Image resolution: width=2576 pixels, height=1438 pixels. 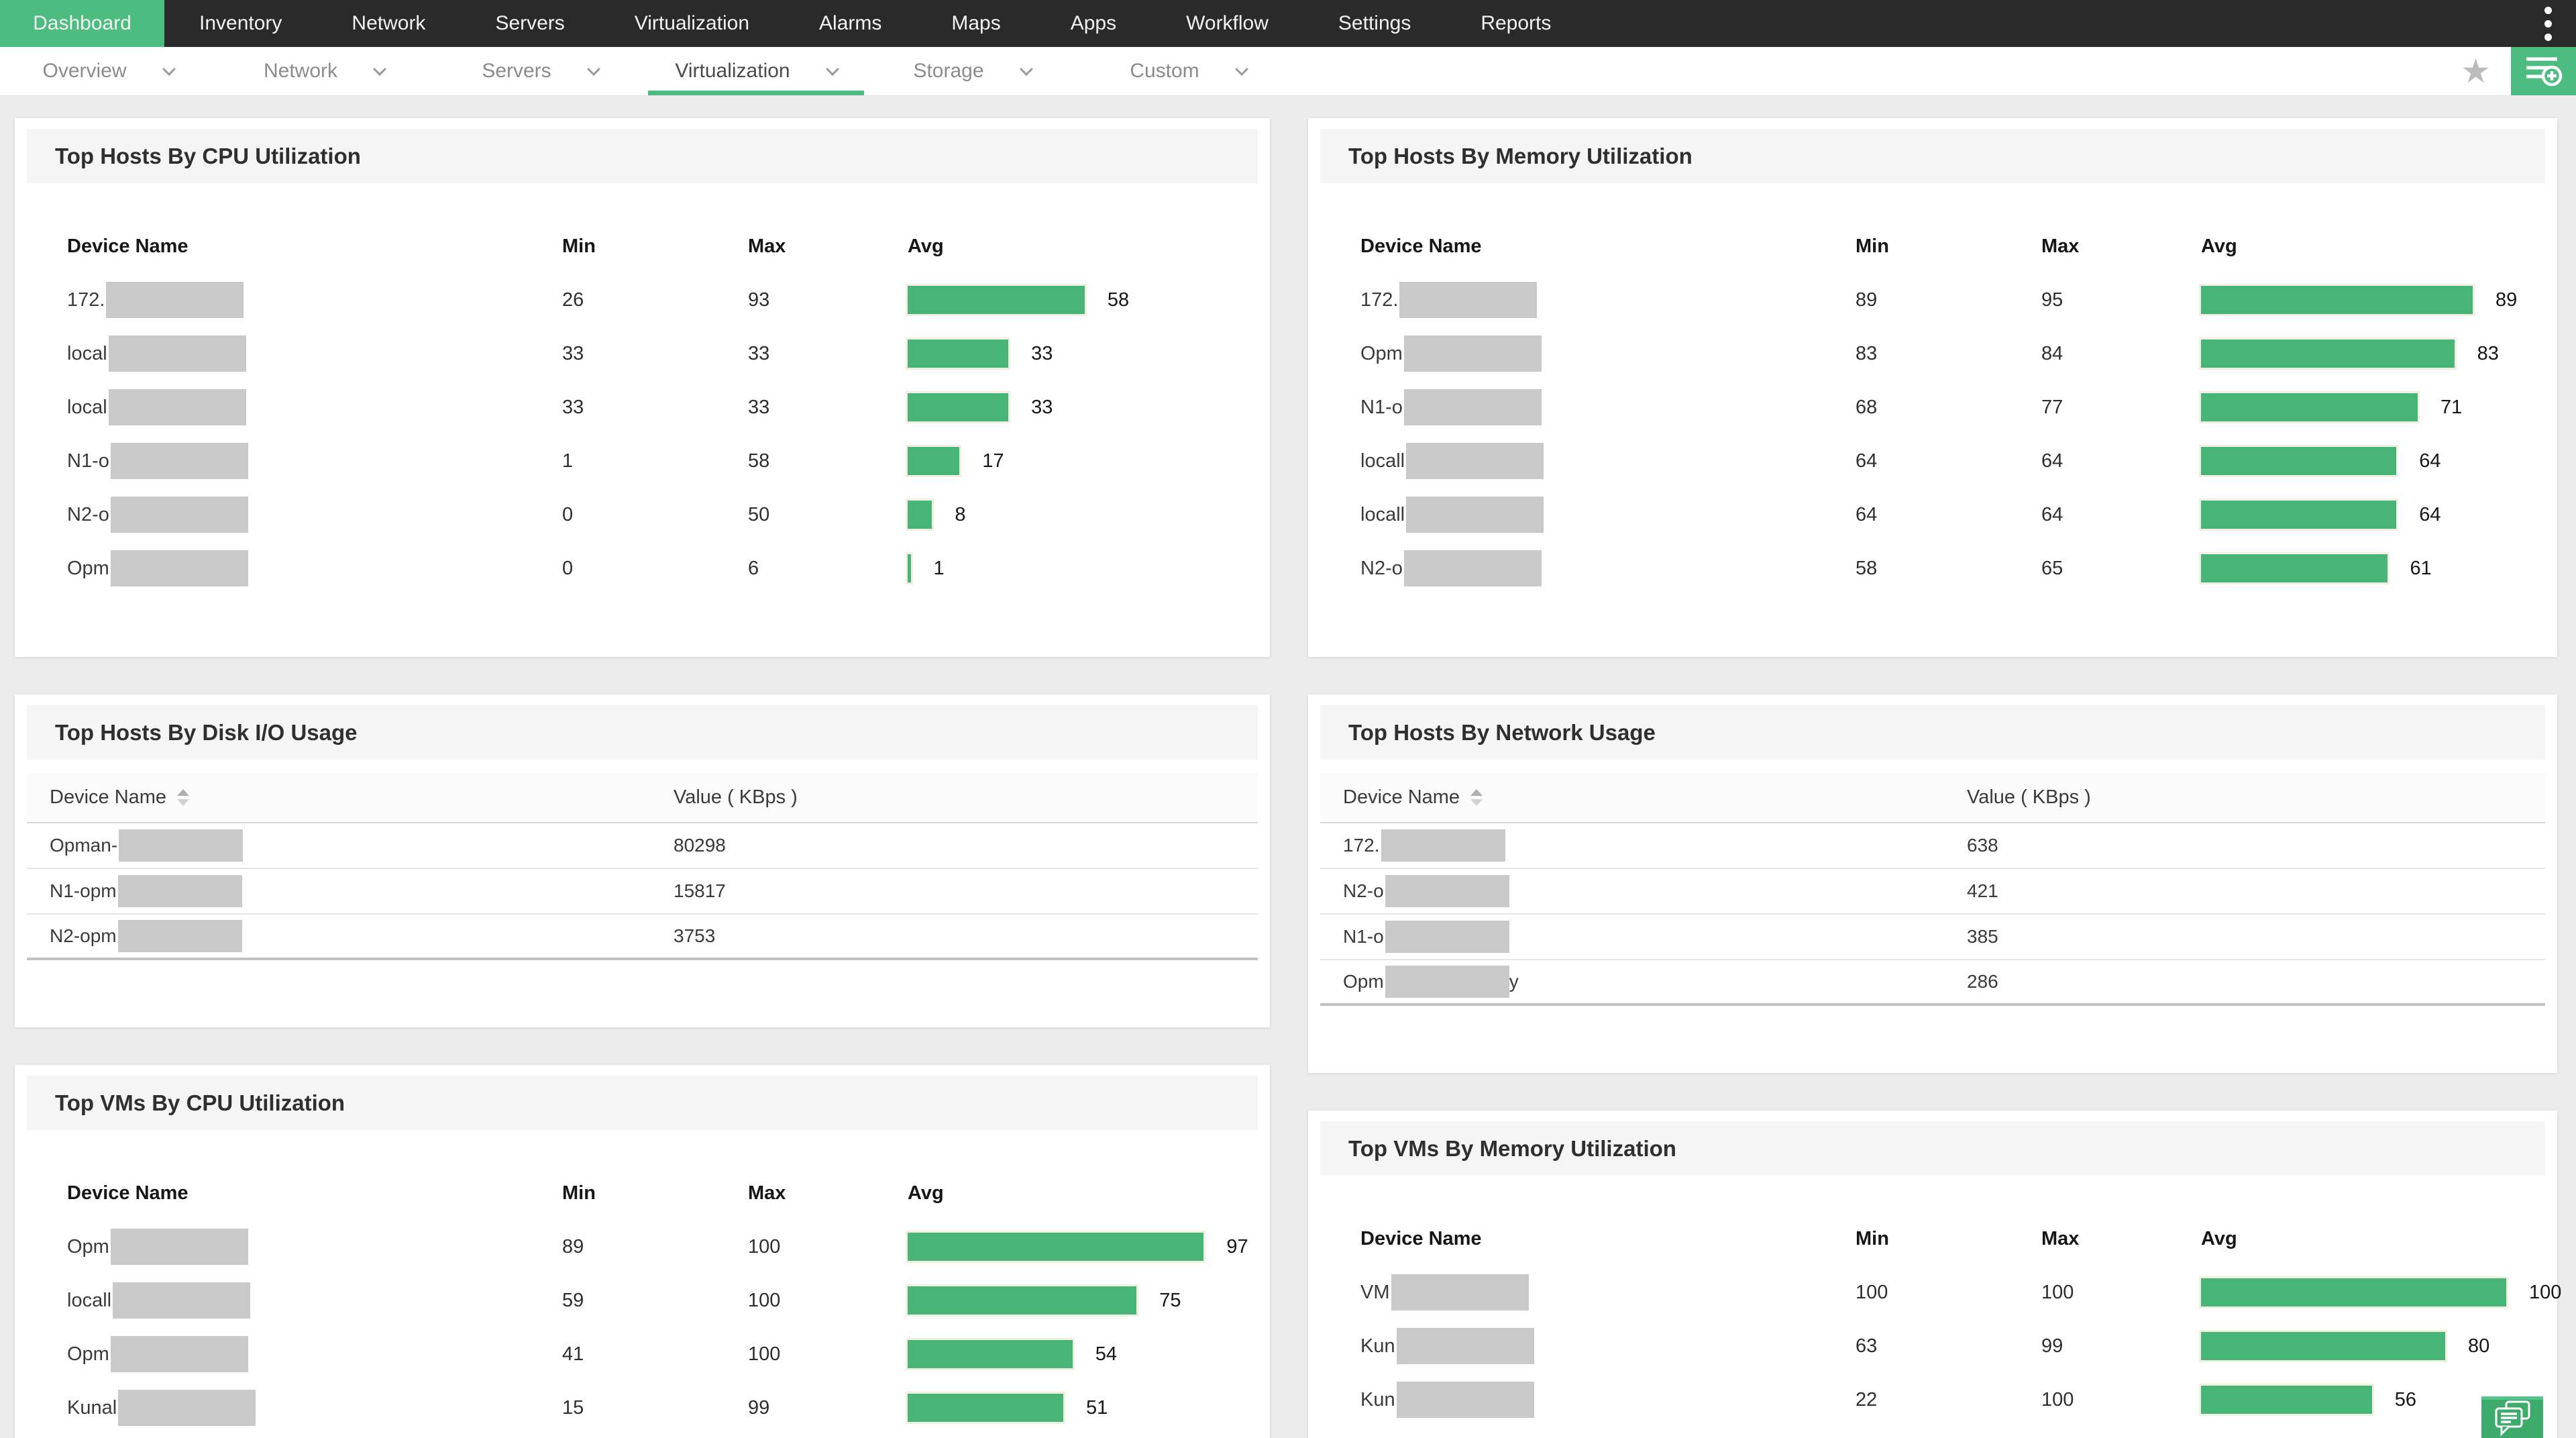 What do you see at coordinates (1377, 1399) in the screenshot?
I see `device-name-prefix: Kun` at bounding box center [1377, 1399].